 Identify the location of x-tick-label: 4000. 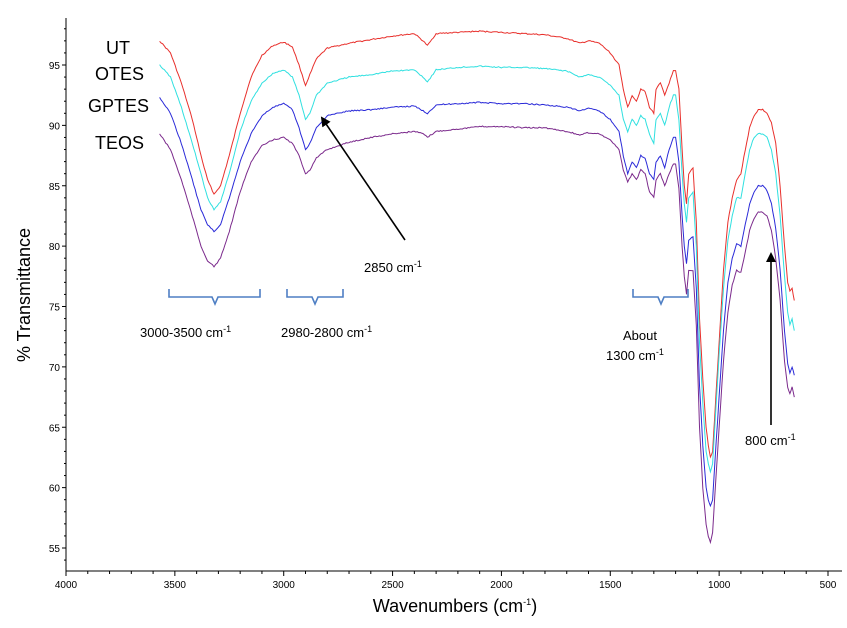
(66, 585).